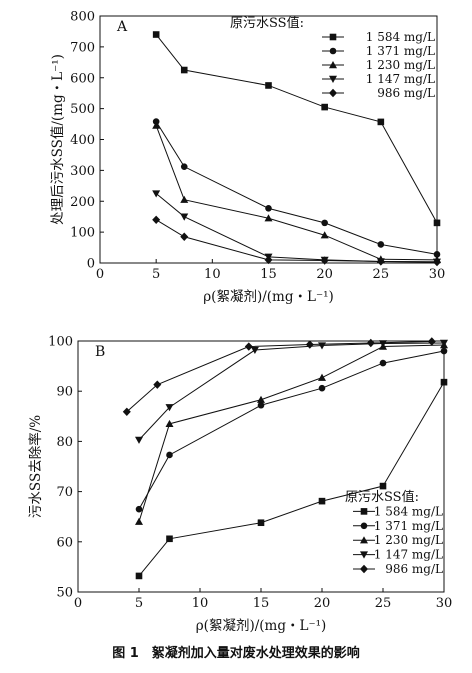 The height and width of the screenshot is (673, 472). What do you see at coordinates (82, 171) in the screenshot?
I see `y-tick-label: 300` at bounding box center [82, 171].